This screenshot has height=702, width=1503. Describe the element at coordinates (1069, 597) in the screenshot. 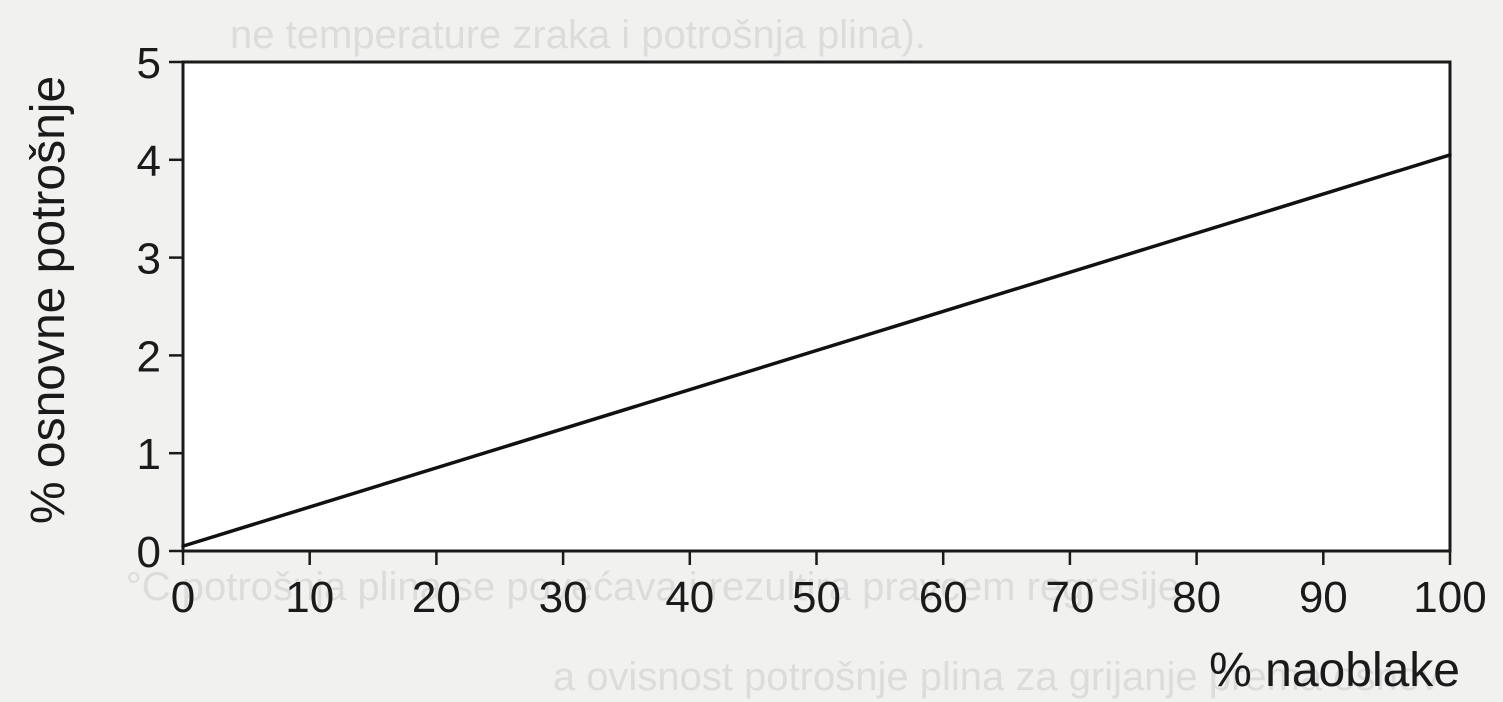

I see `x-tick-label: 70` at that location.